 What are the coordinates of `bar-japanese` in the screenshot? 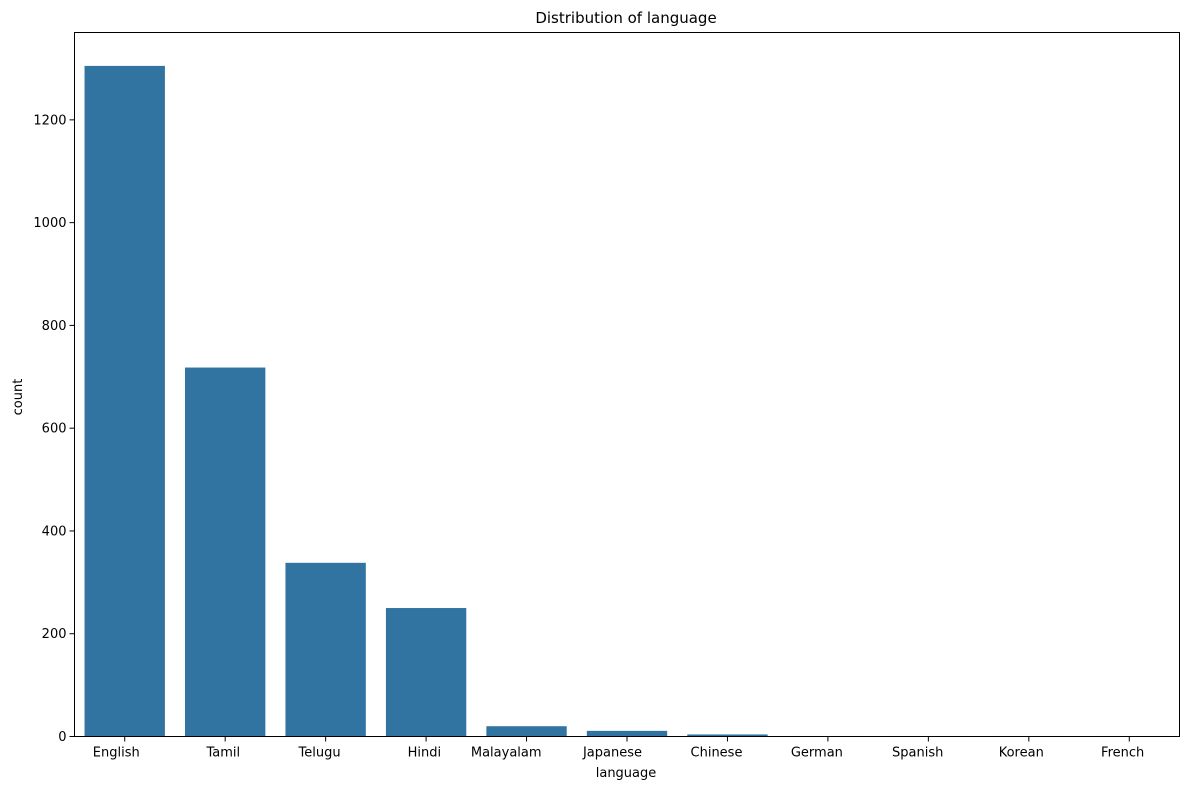 It's located at (627, 733).